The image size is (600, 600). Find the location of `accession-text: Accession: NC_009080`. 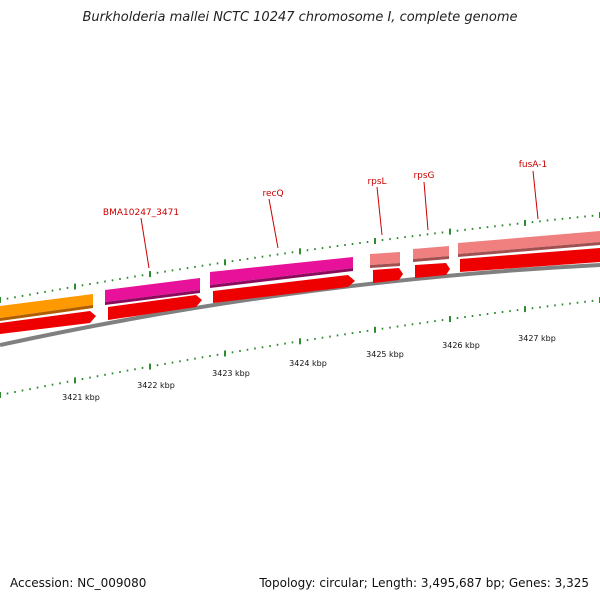

accession-text: Accession: NC_009080 is located at coordinates (78, 583).